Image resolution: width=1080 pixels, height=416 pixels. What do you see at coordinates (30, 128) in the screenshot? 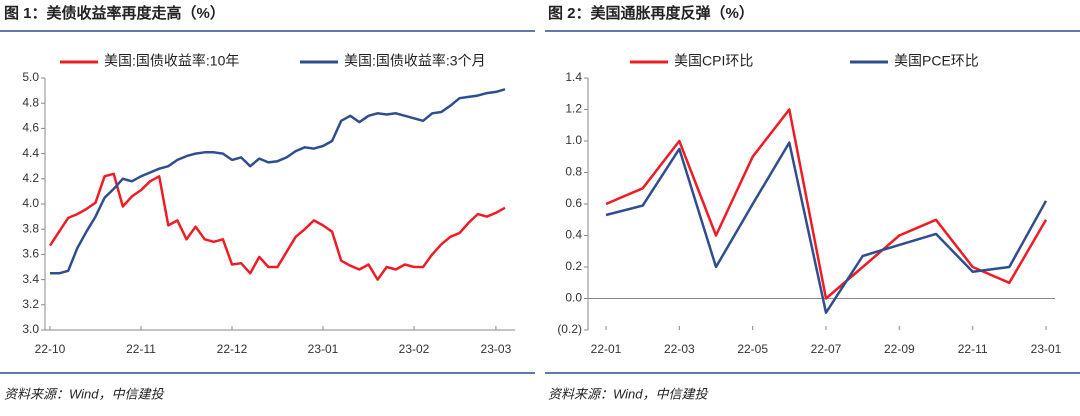
I see `y-tick-label: 4.6` at bounding box center [30, 128].